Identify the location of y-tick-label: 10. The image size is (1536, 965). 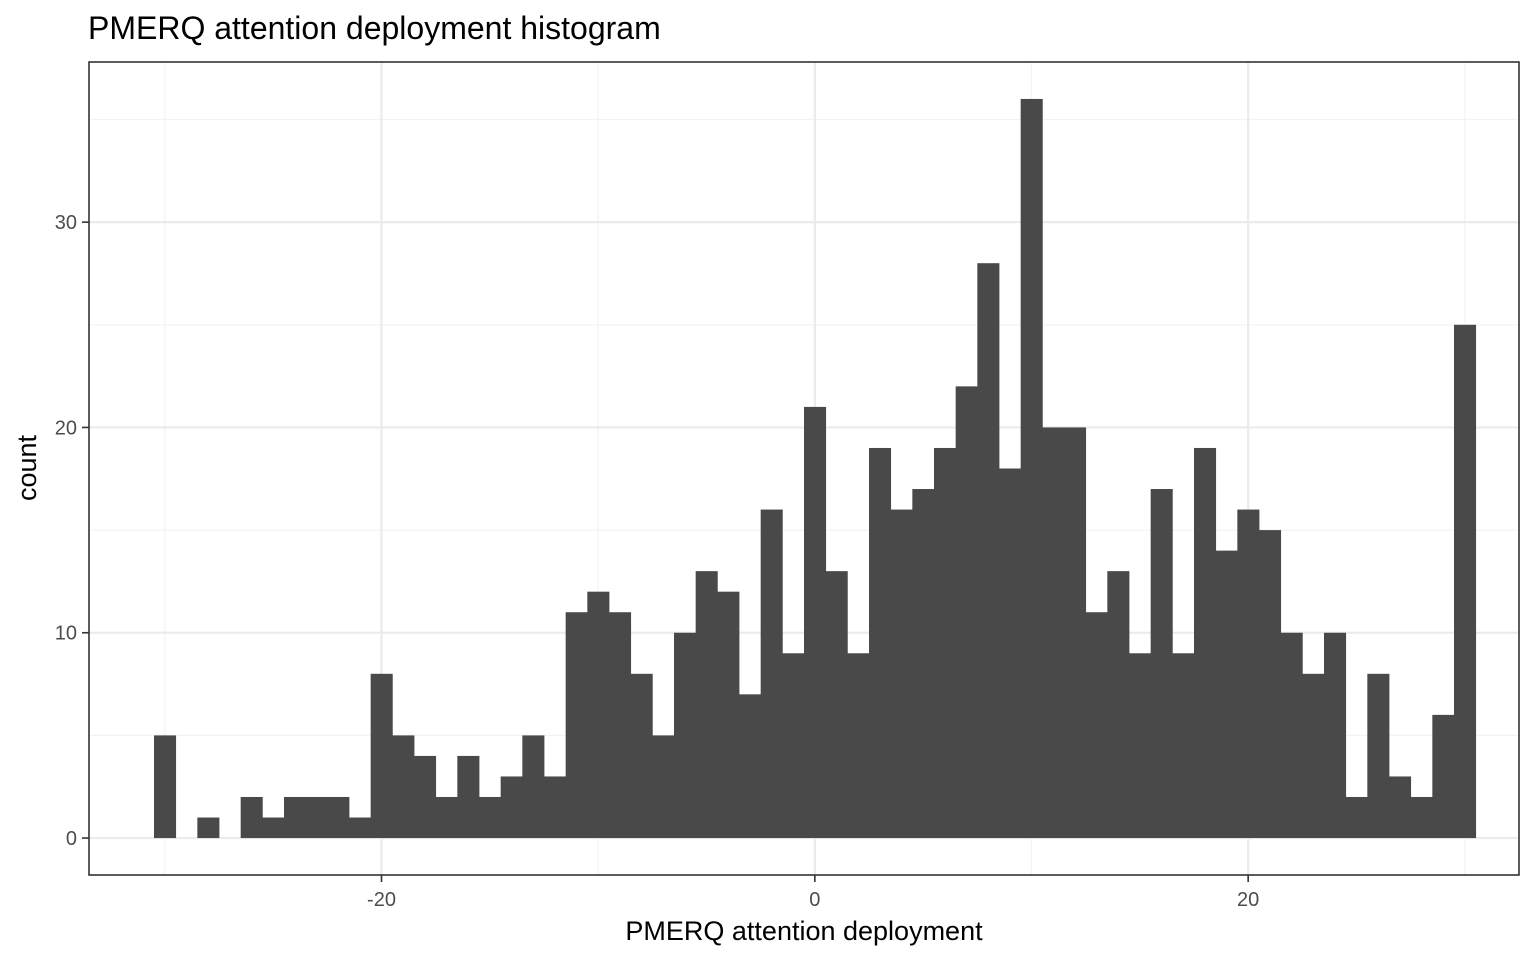
(66, 634).